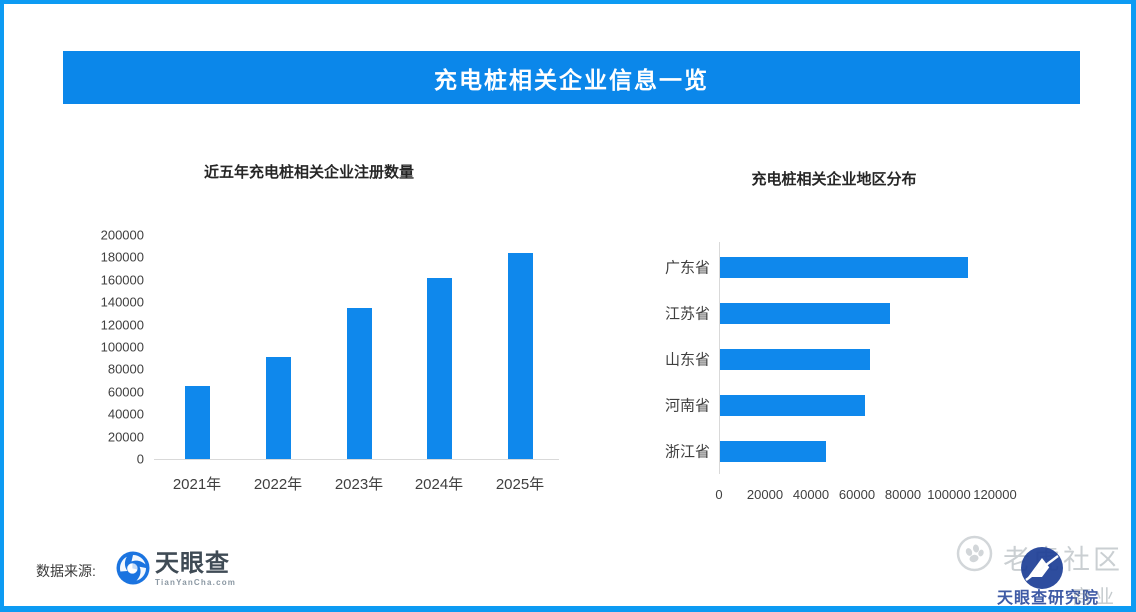 Image resolution: width=1136 pixels, height=612 pixels. Describe the element at coordinates (719, 358) in the screenshot. I see `y-axis-line` at that location.